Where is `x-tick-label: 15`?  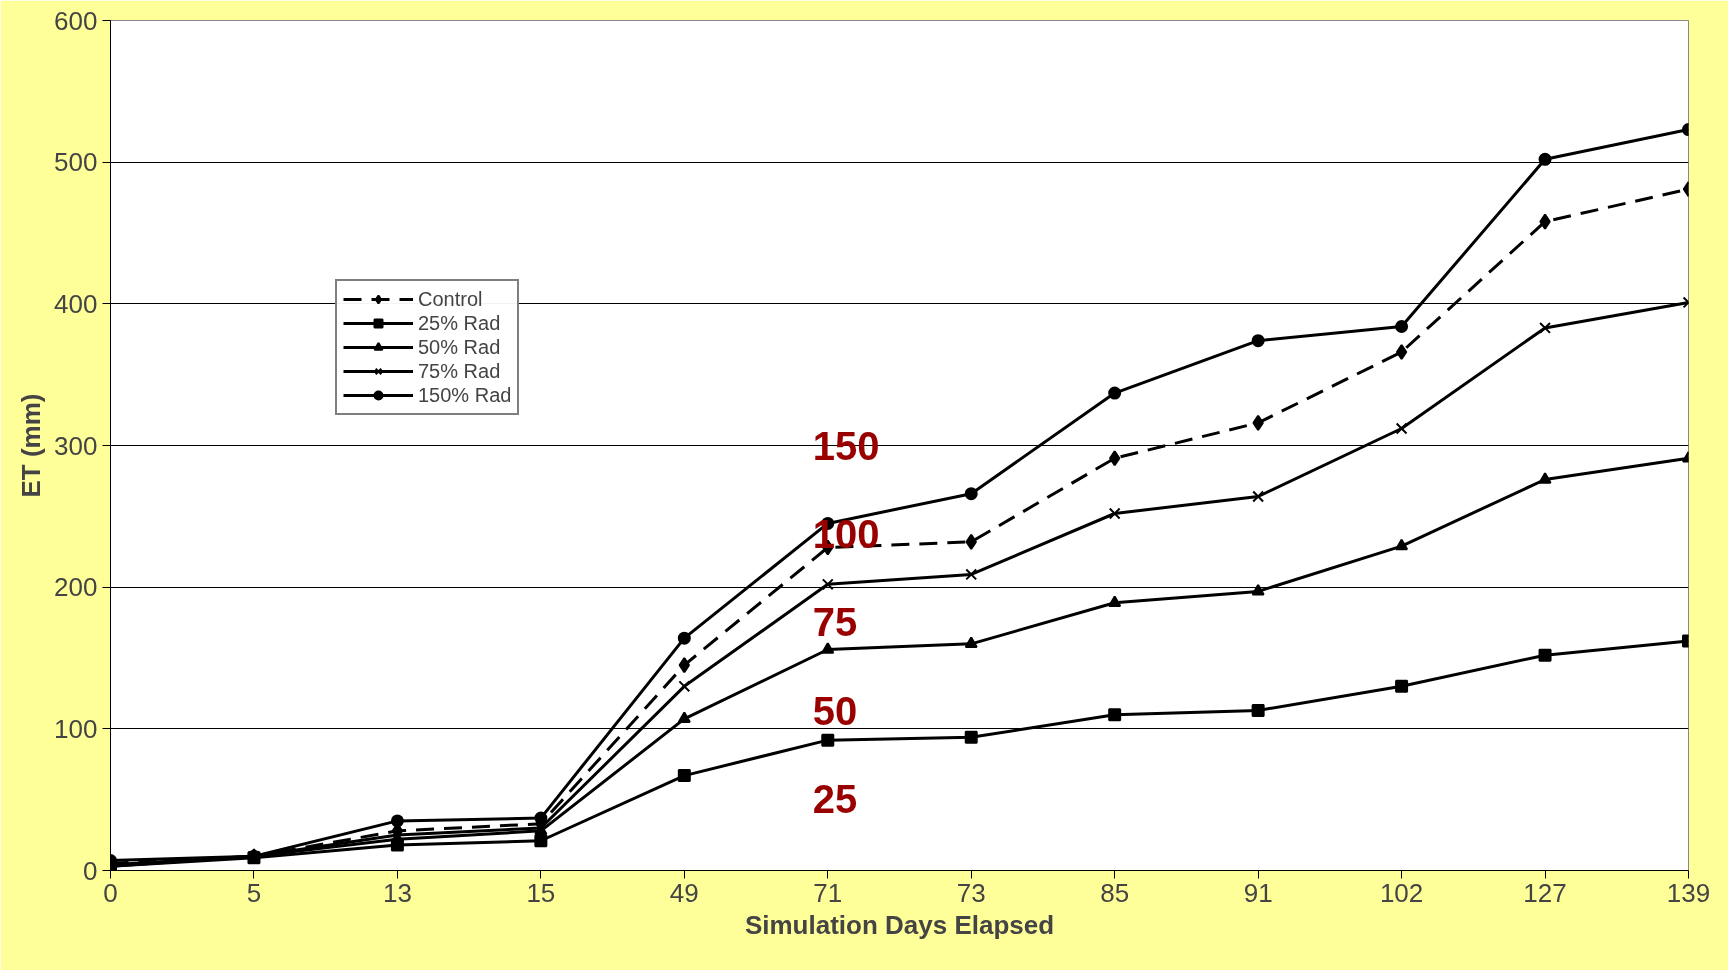 x-tick-label: 15 is located at coordinates (541, 892).